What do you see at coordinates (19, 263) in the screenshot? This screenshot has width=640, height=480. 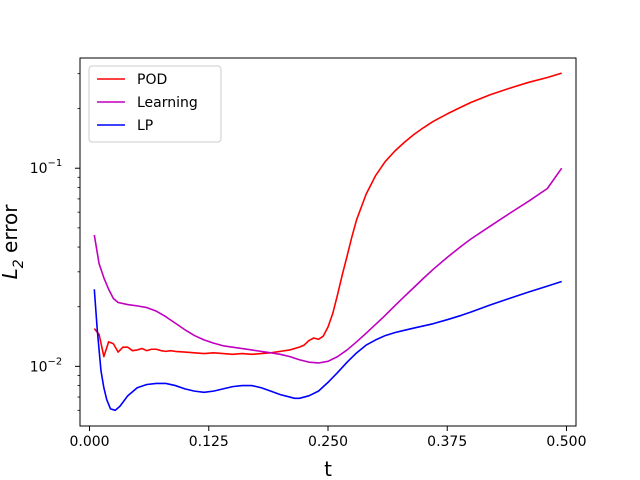 I see `y-axis-title-sub: 2` at bounding box center [19, 263].